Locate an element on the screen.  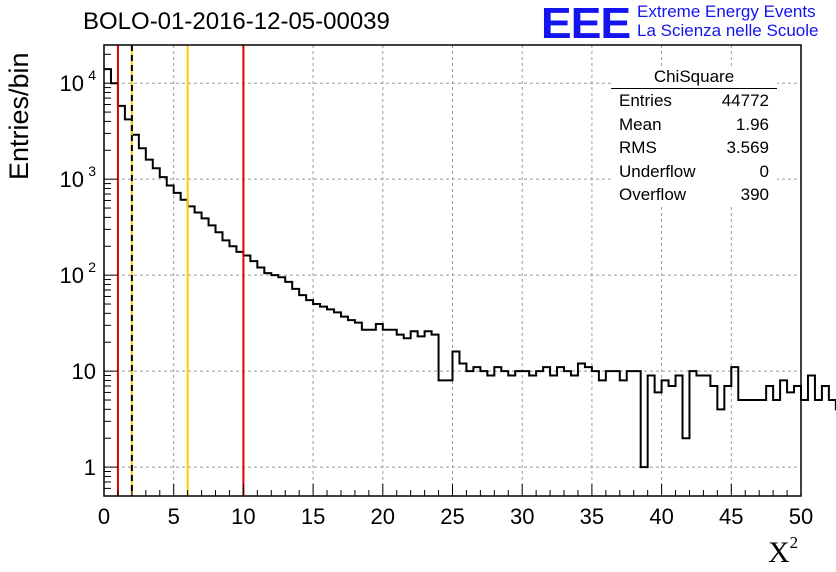
x-tick-label: 15 is located at coordinates (313, 516).